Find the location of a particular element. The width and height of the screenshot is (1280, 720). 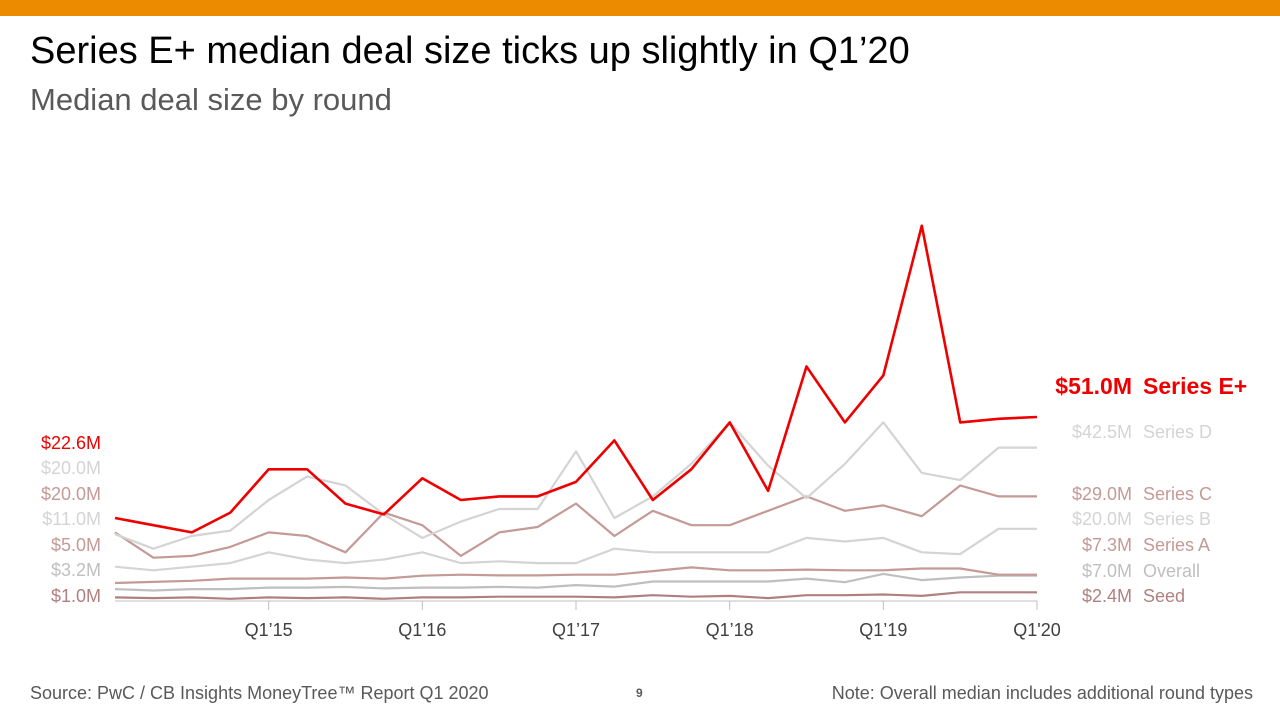

series-line-series-d is located at coordinates (575, 485).